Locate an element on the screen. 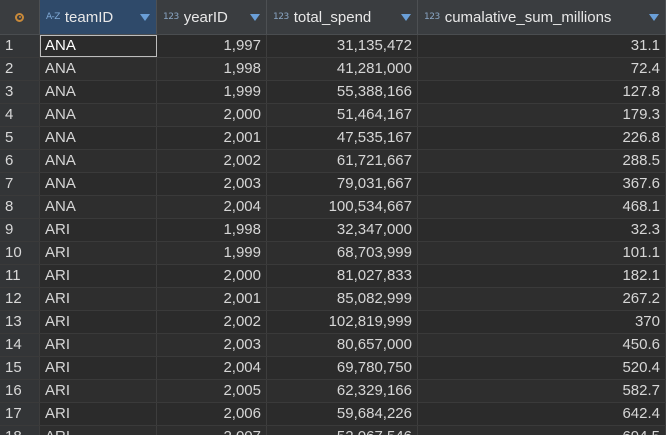  cell-yearid: 2,002 is located at coordinates (212, 322).